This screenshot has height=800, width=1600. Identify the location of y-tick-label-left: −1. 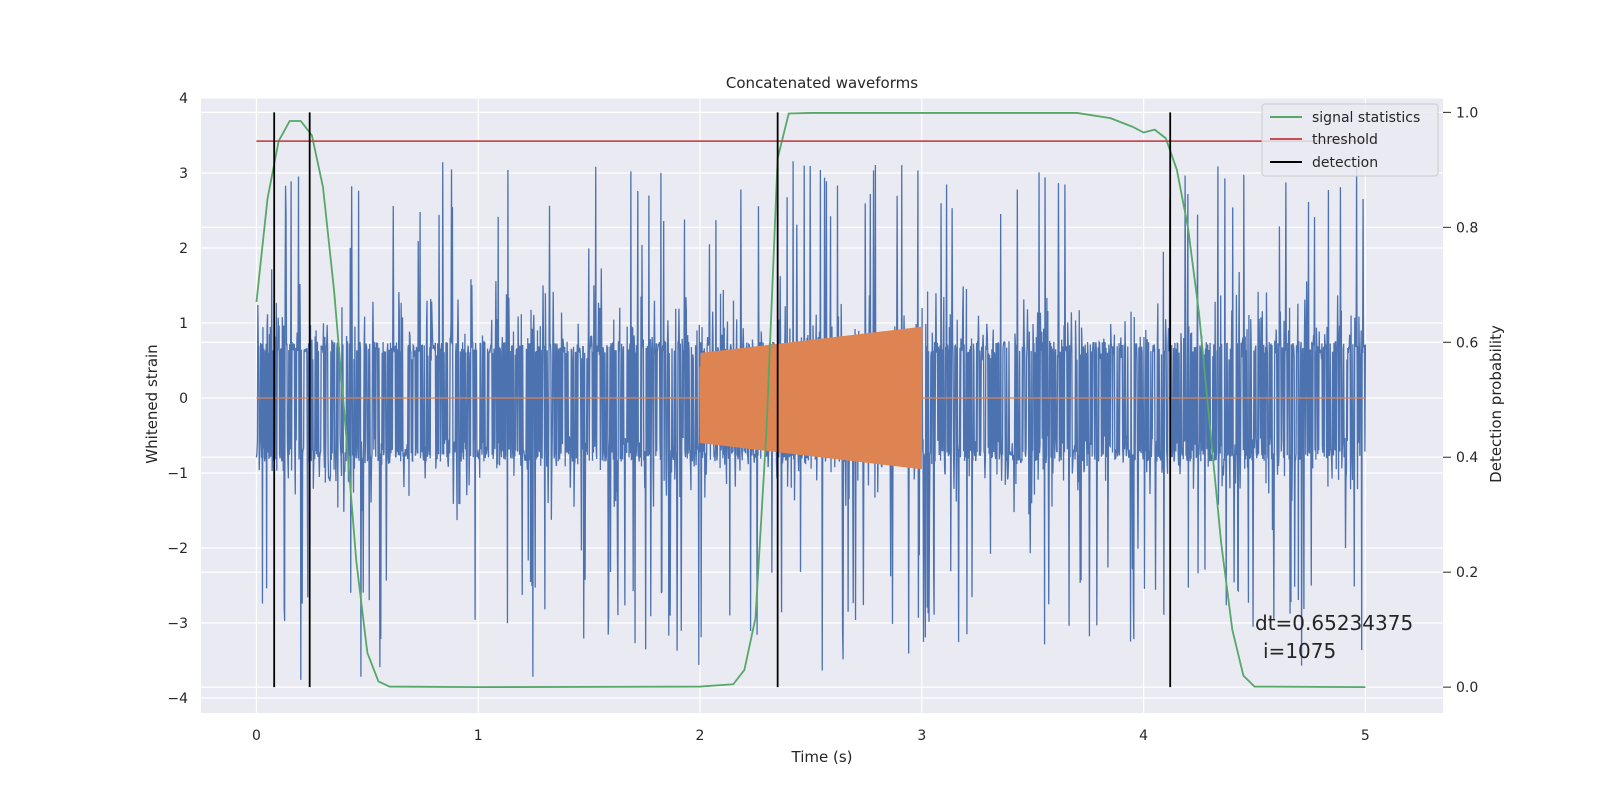
(177, 474).